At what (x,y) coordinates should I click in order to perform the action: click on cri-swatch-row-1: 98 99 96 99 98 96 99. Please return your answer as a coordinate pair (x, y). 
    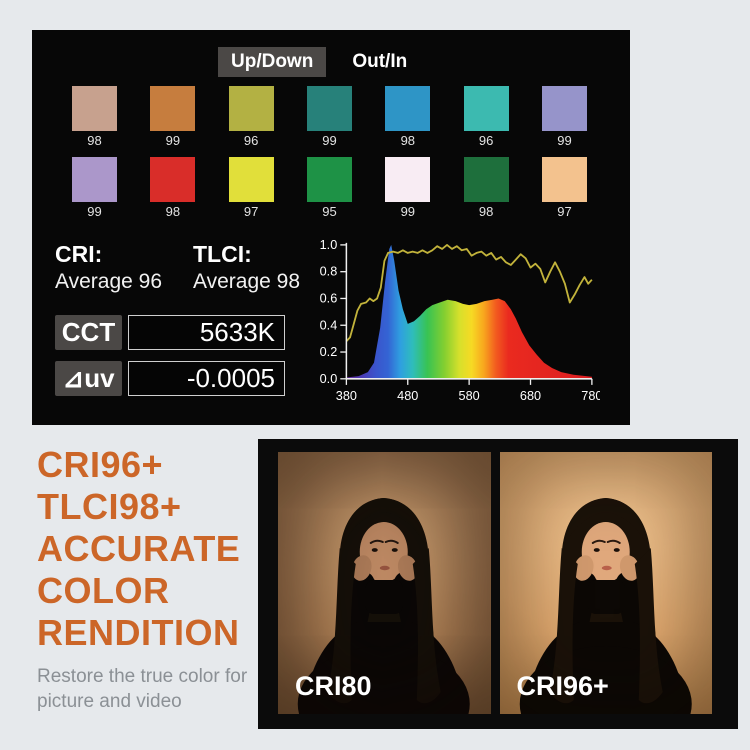
    Looking at the image, I should click on (329, 117).